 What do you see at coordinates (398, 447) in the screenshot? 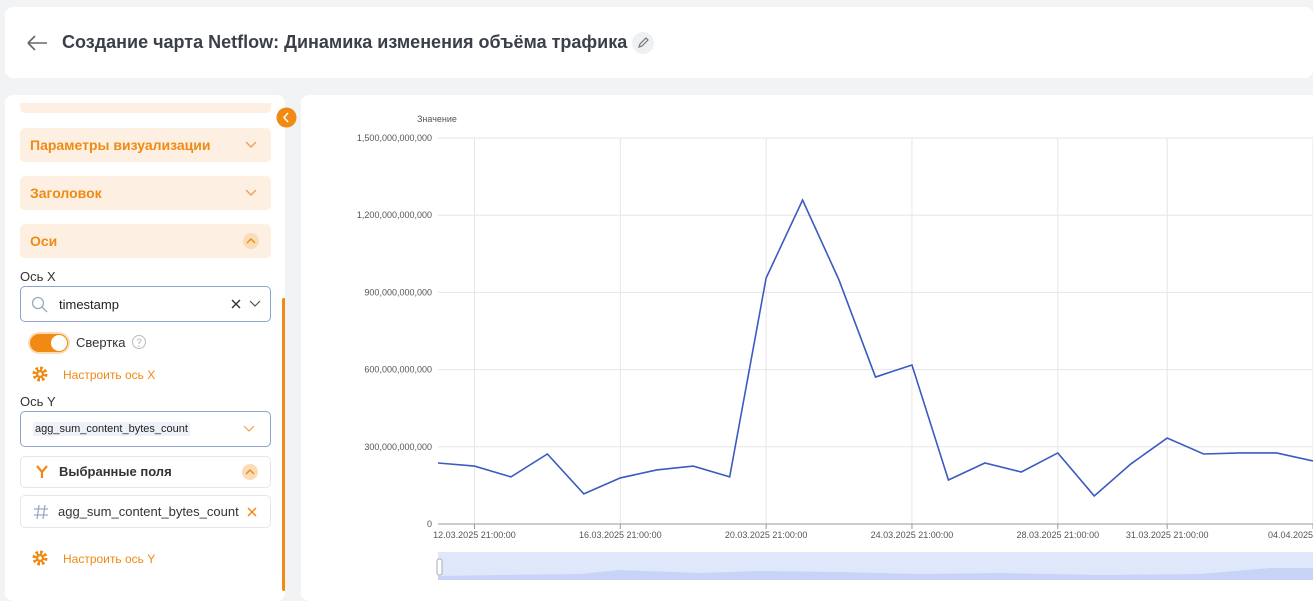
I see `y-tick-label: 300,000,000,000` at bounding box center [398, 447].